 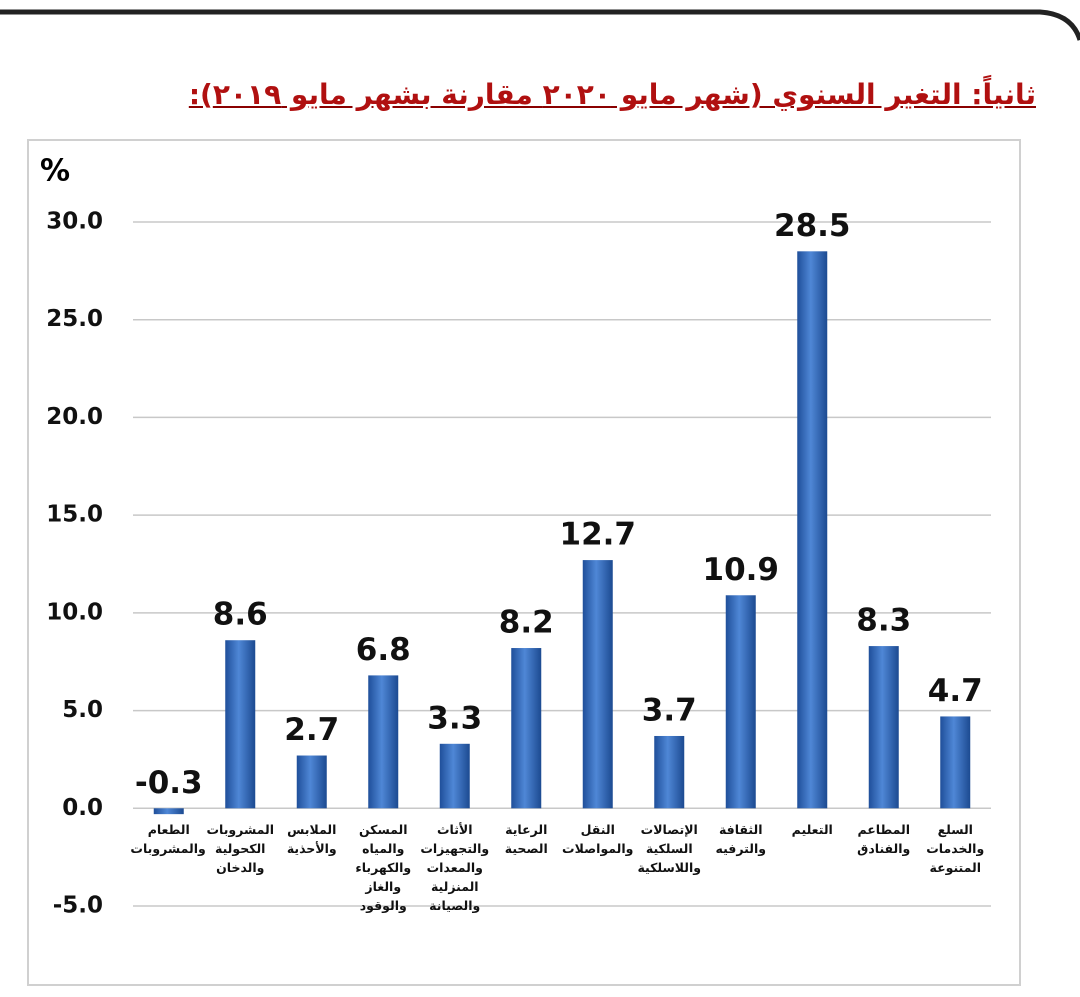 What do you see at coordinates (741, 839) in the screenshot?
I see `x-tick-label: الثقافة والترفيه` at bounding box center [741, 839].